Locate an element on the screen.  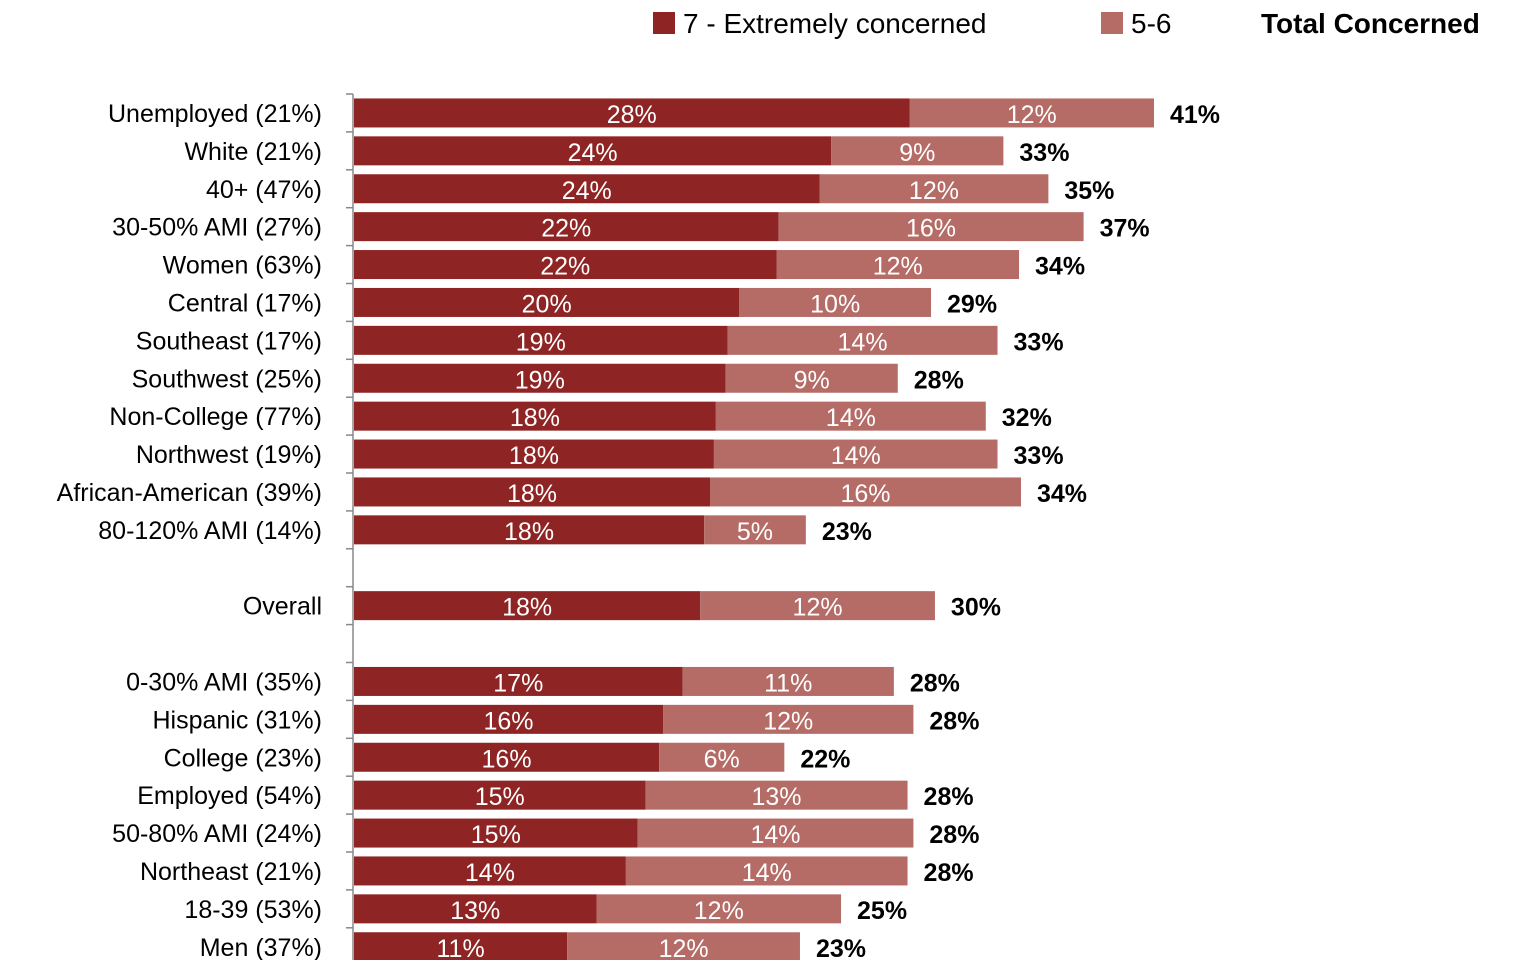
data-label-5-6-central-17: 10% is located at coordinates (835, 304).